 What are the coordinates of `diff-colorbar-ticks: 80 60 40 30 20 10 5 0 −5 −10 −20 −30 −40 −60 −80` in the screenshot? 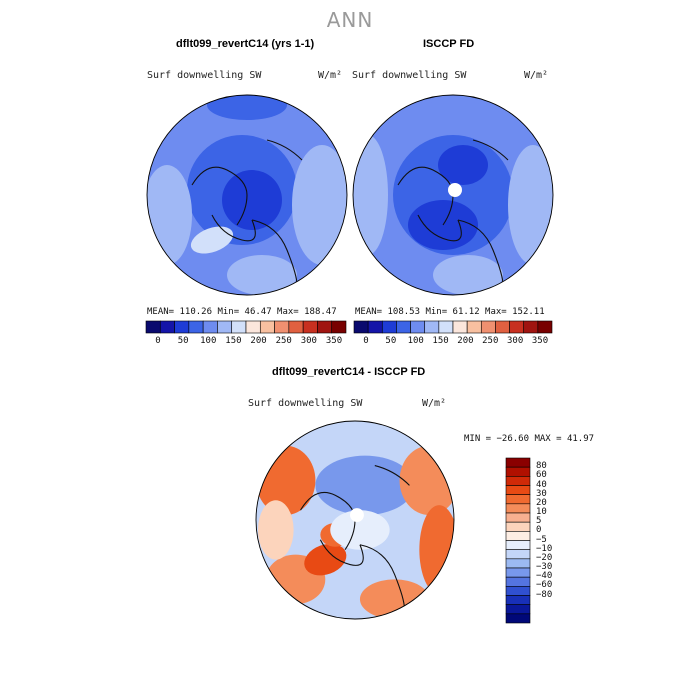 It's located at (556, 540).